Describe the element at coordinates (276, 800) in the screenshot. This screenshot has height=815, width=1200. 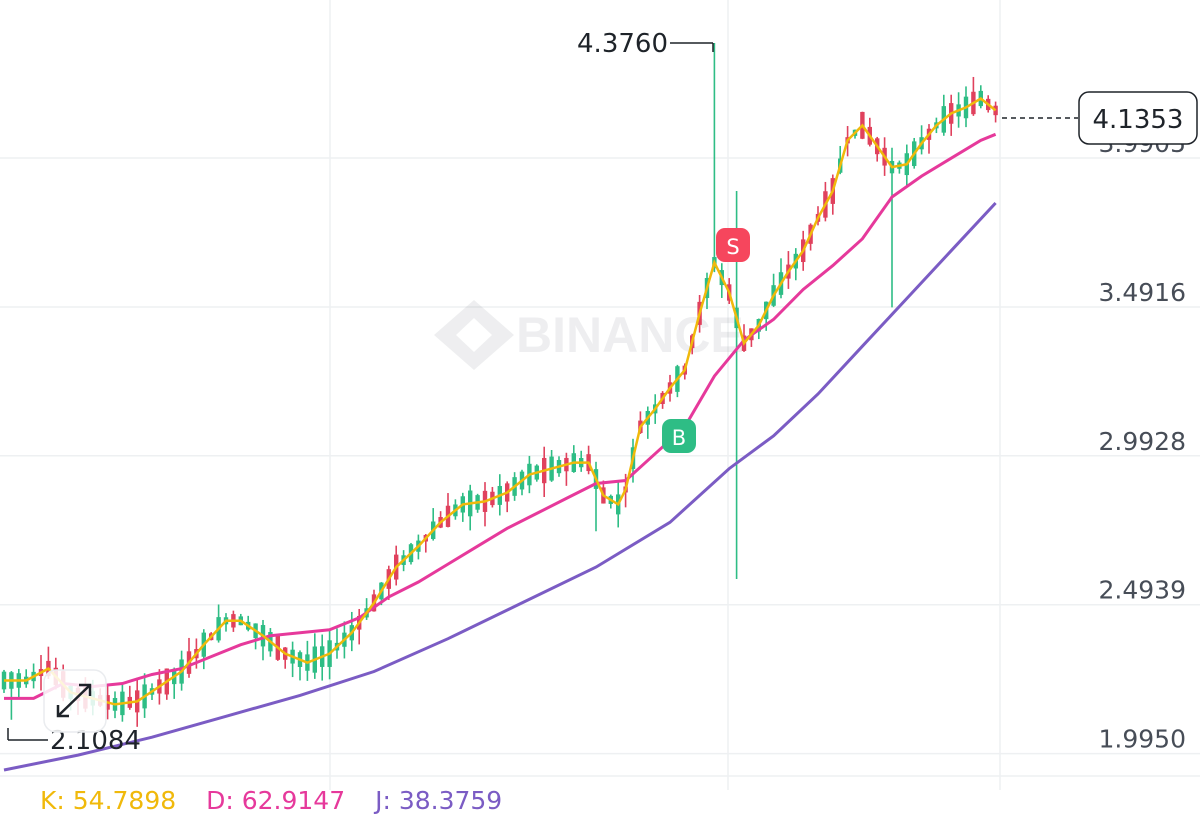
I see `kdj-d-value: D: 62.9147` at that location.